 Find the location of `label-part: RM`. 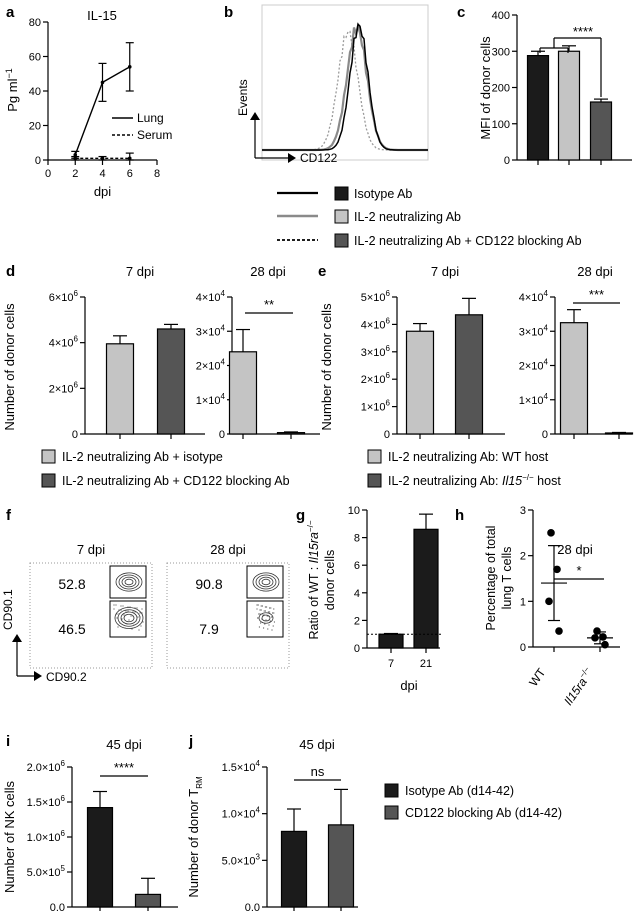

label-part: RM is located at coordinates (199, 782).